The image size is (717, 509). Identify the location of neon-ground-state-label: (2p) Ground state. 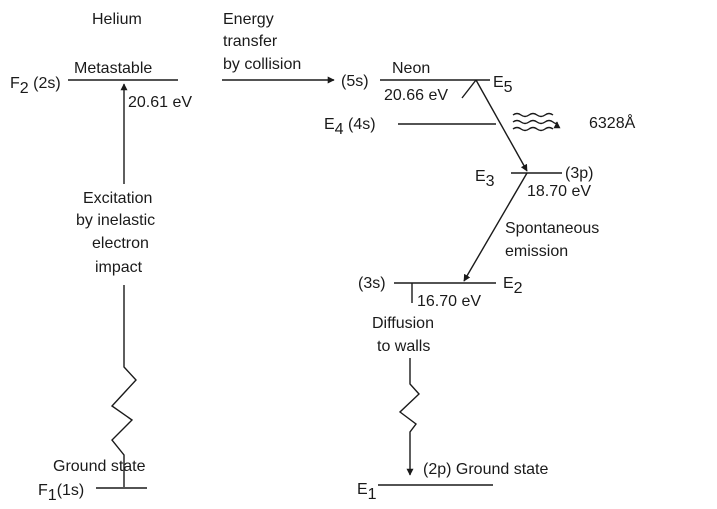
(486, 469).